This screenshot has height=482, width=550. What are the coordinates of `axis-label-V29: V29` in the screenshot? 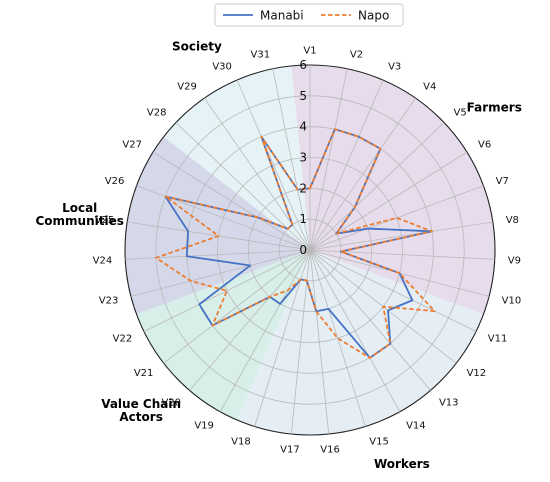 It's located at (187, 86).